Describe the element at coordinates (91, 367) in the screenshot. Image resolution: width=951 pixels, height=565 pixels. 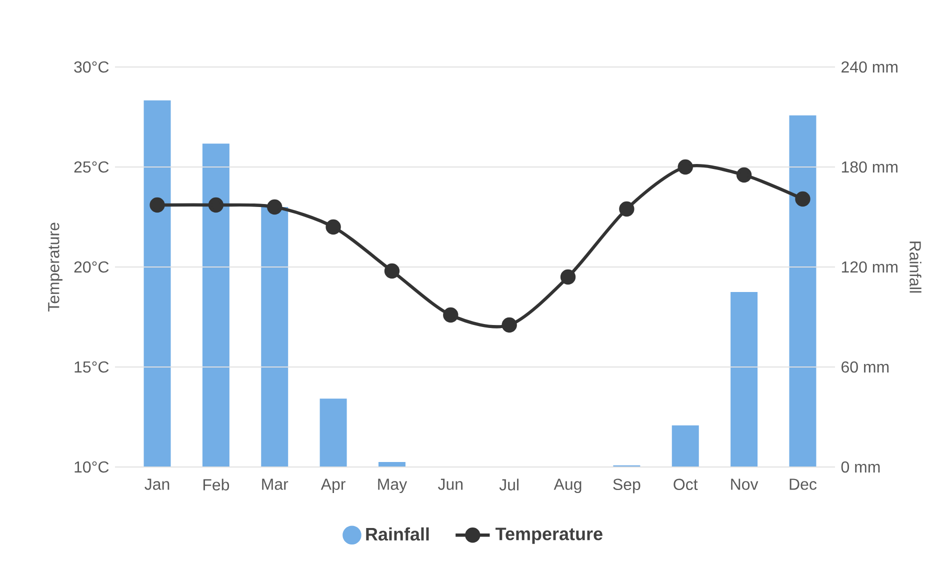
I see `y-tick-label: 15°C` at that location.